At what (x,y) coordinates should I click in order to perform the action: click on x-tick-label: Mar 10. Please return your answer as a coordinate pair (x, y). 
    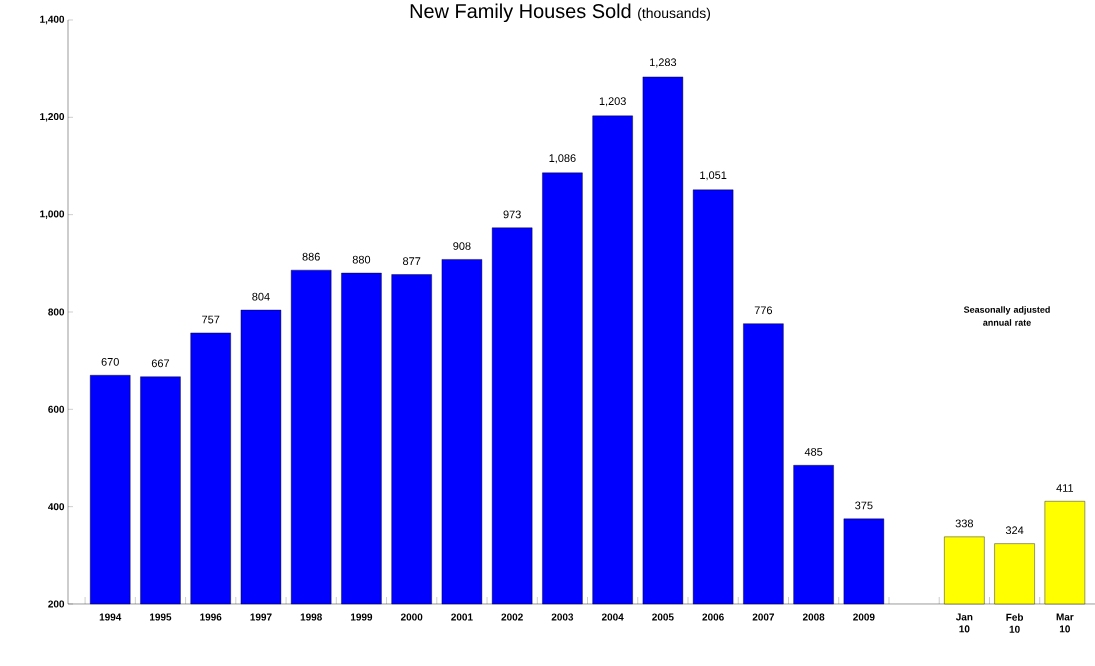
    Looking at the image, I should click on (1065, 623).